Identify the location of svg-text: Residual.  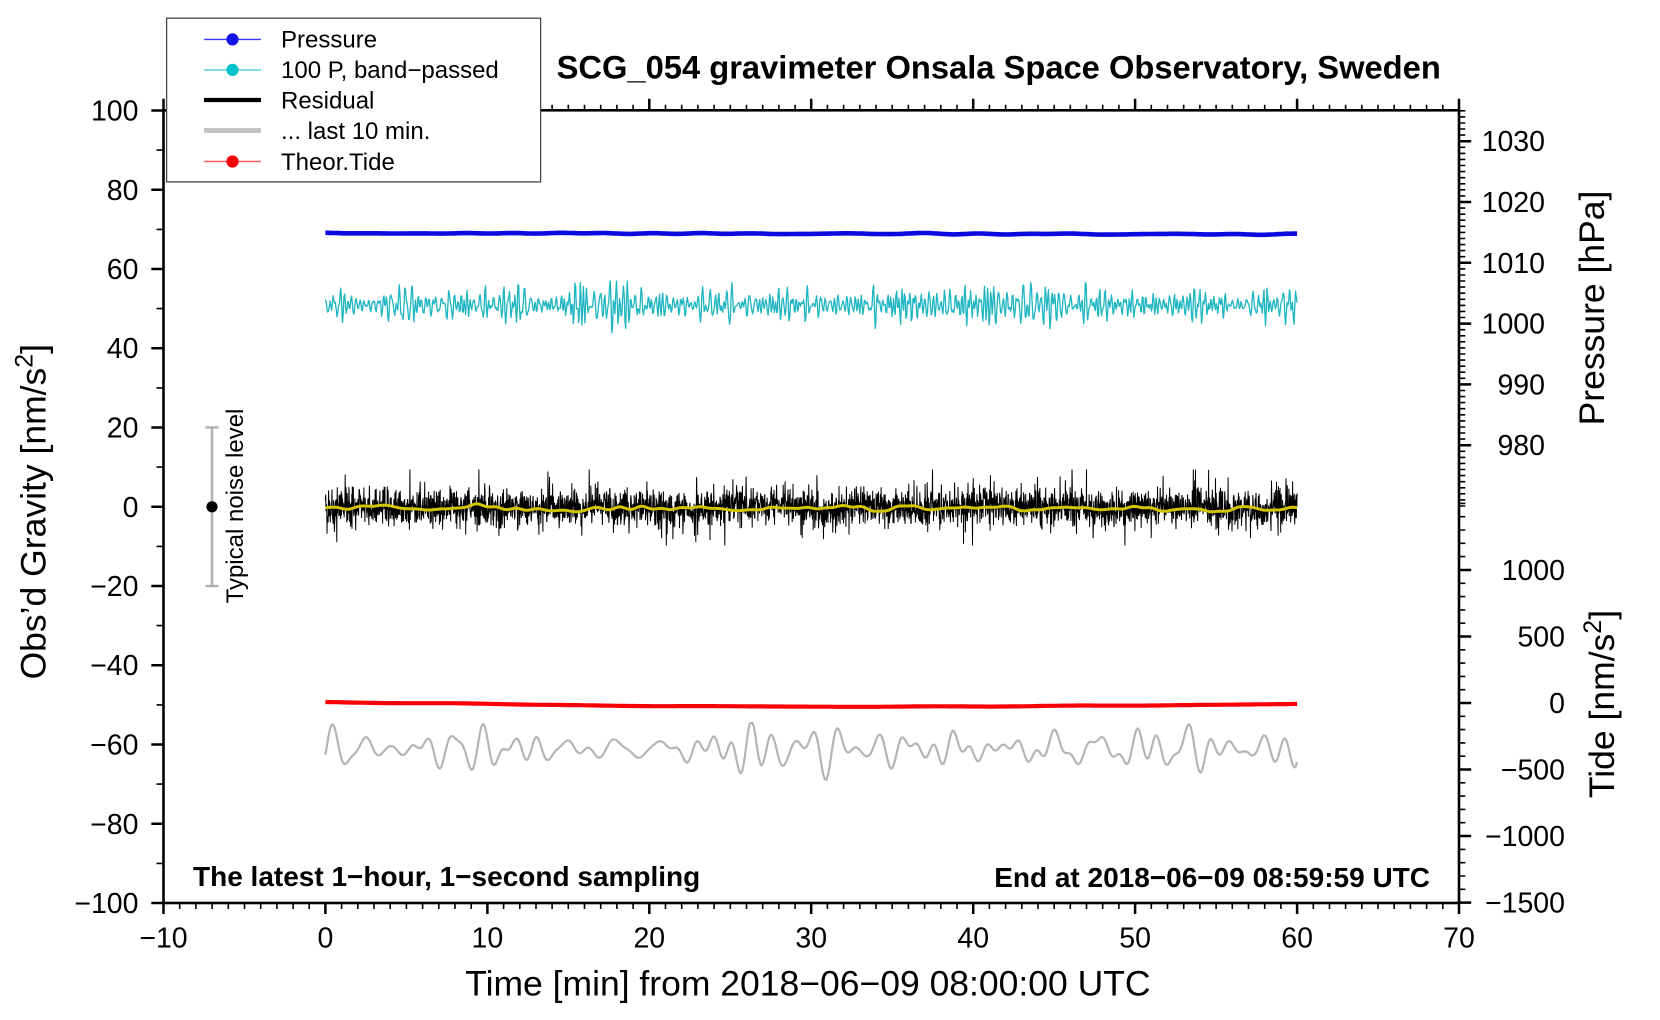
(327, 100).